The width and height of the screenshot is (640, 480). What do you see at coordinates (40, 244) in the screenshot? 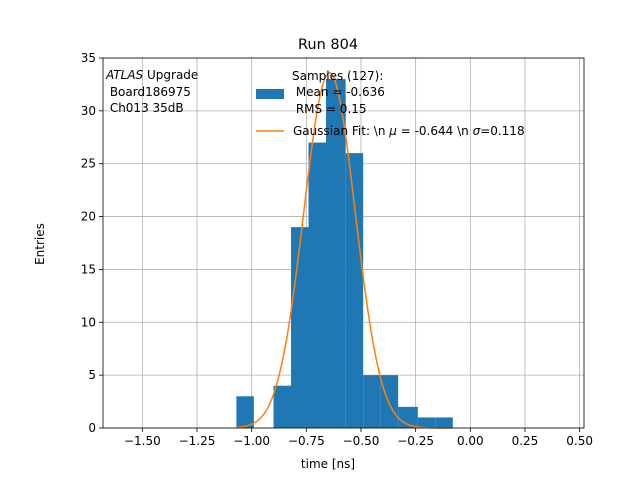
I see `y-axis-label: Entries` at bounding box center [40, 244].